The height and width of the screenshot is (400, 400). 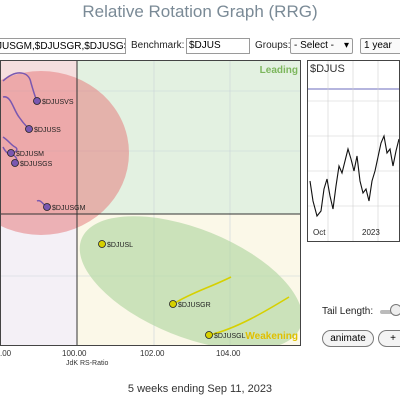 What do you see at coordinates (230, 336) in the screenshot?
I see `point-label: $DJUSGL` at bounding box center [230, 336].